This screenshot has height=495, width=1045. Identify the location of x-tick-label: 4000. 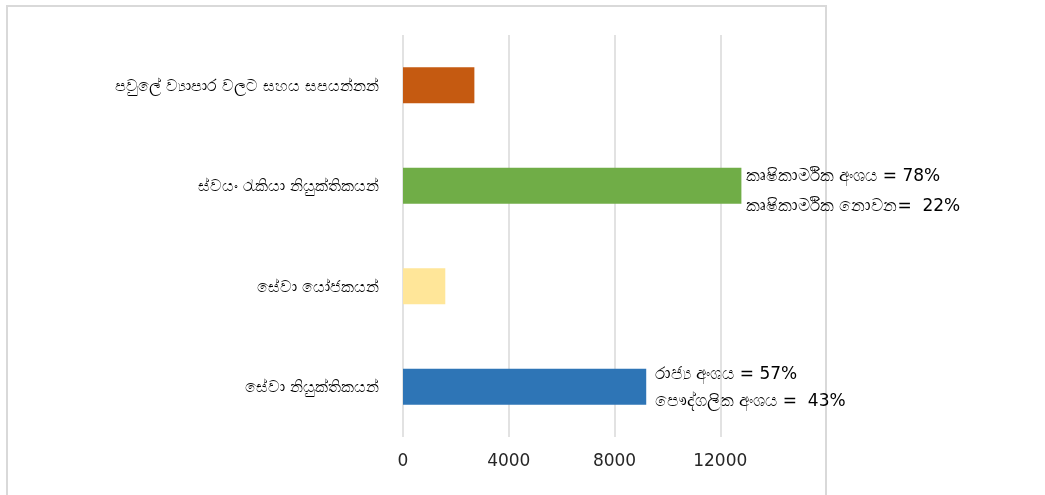
(509, 459).